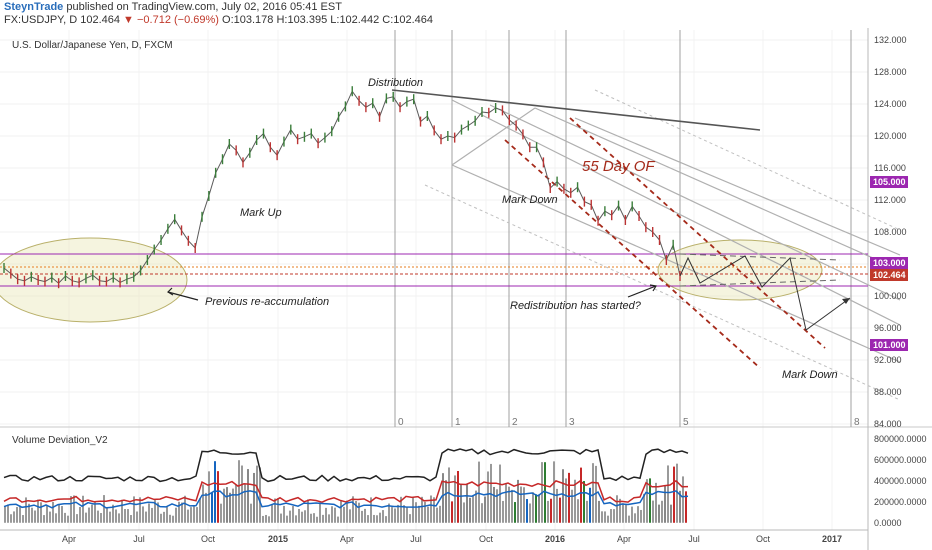 This screenshot has height=550, width=932. What do you see at coordinates (178, 20) in the screenshot?
I see `price-change: −0.712 (−0.69%)` at bounding box center [178, 20].